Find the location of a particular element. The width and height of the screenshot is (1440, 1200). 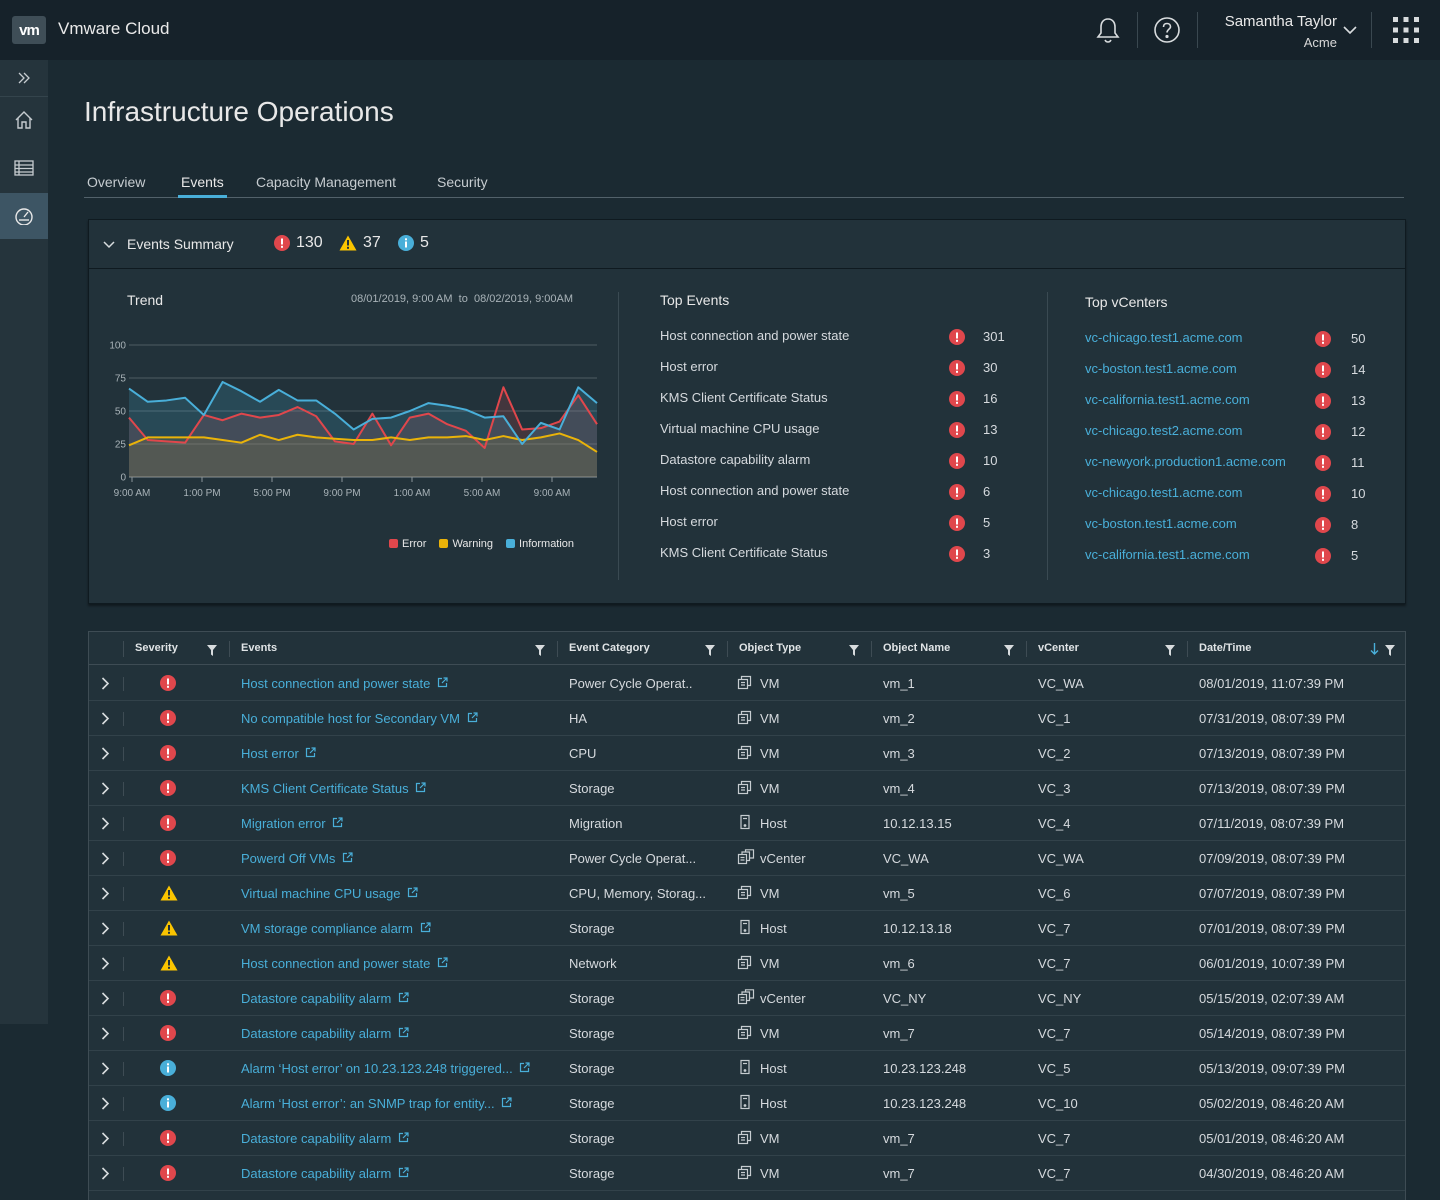

event-link: Powerd Off VMs is located at coordinates (297, 858).